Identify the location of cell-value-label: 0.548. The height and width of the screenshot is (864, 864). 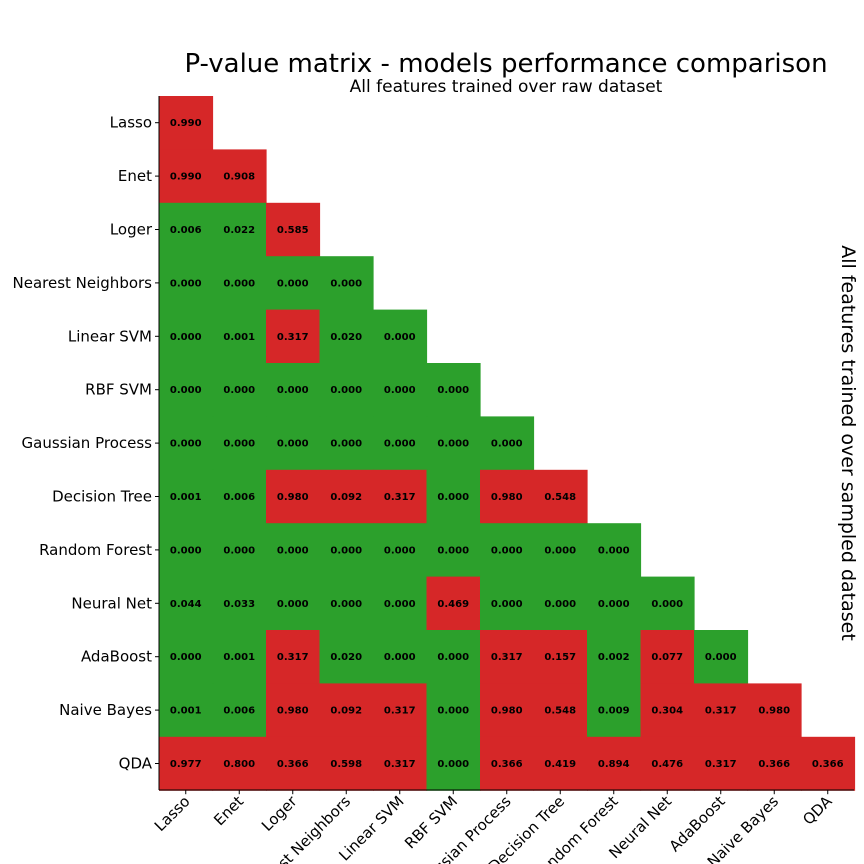
(560, 497).